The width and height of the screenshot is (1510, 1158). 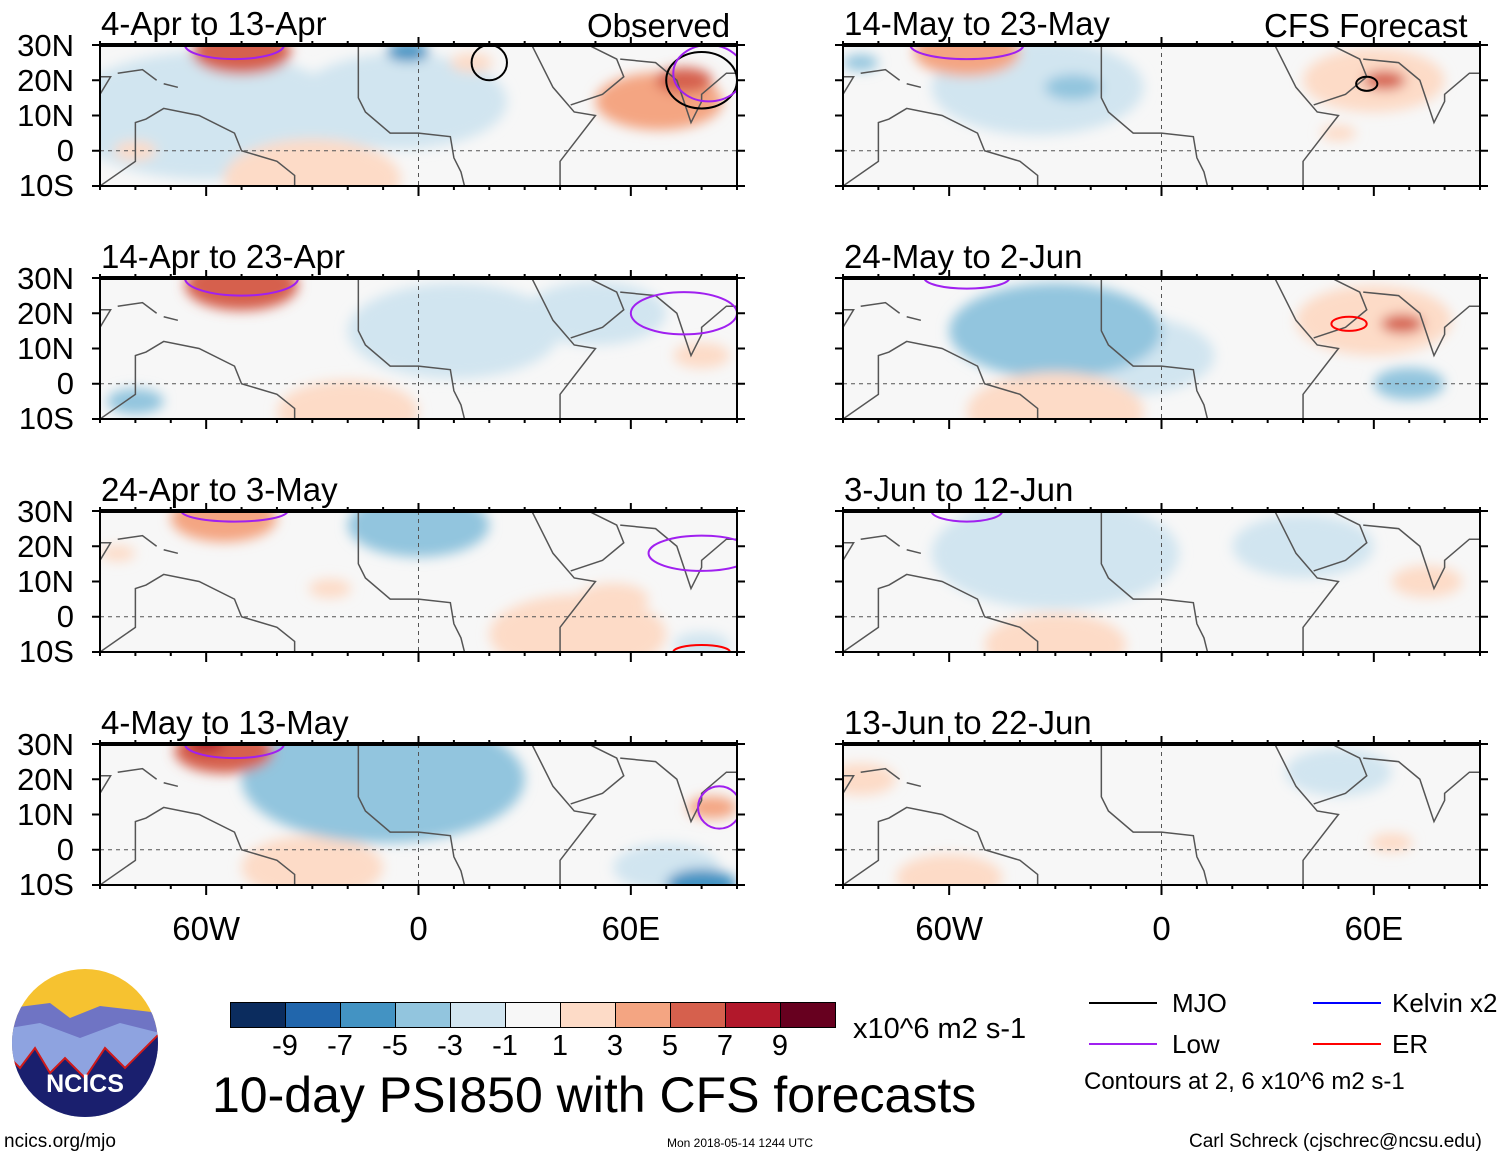 I want to click on colorbar-label: -9, so click(x=285, y=1046).